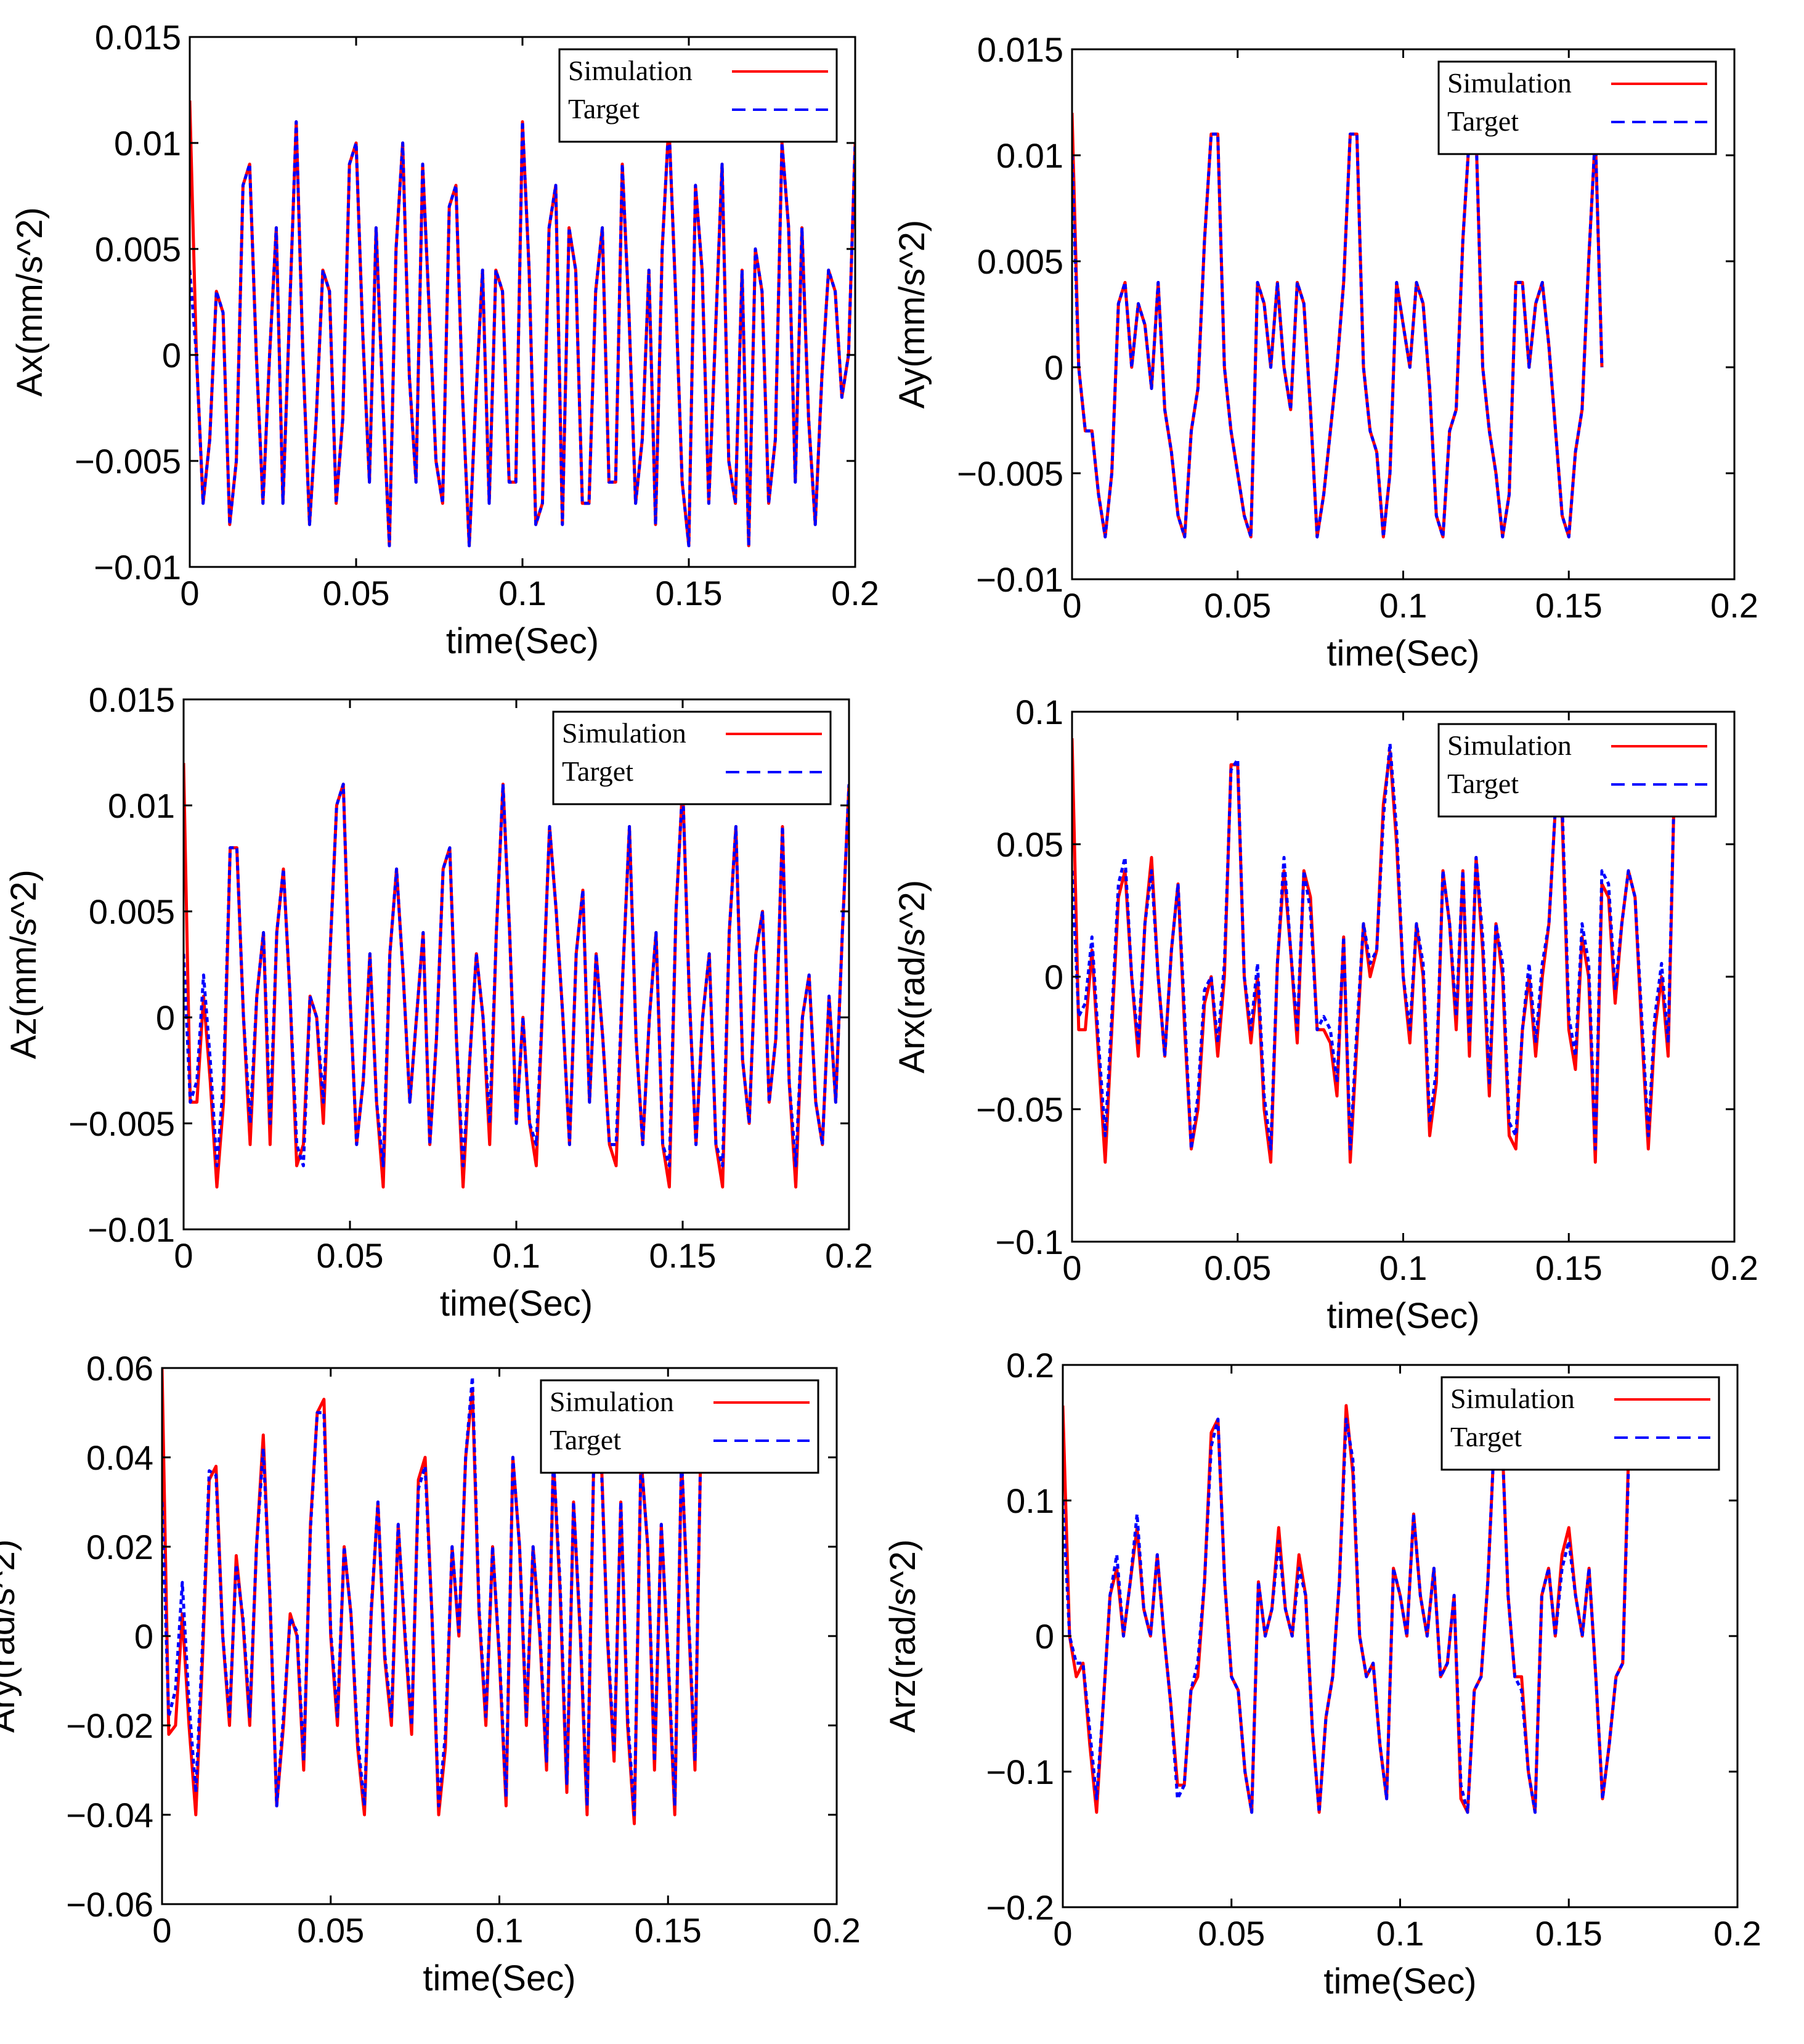  I want to click on y-axis-label: Arx(rad/s^2), so click(912, 977).